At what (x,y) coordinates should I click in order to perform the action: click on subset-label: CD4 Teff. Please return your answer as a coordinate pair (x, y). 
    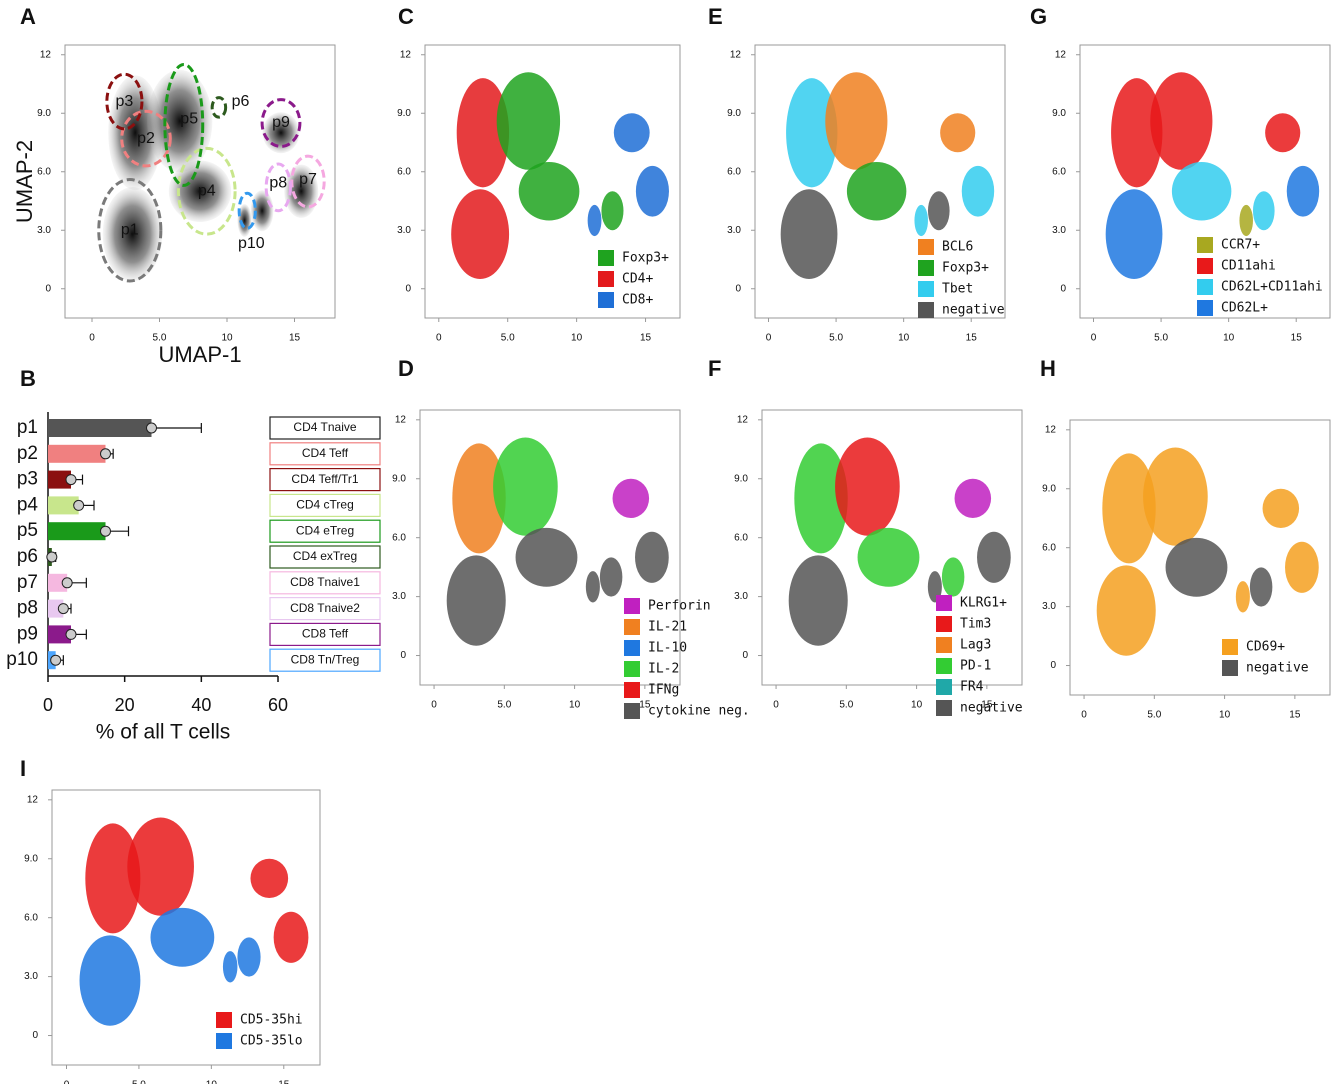
    Looking at the image, I should click on (325, 453).